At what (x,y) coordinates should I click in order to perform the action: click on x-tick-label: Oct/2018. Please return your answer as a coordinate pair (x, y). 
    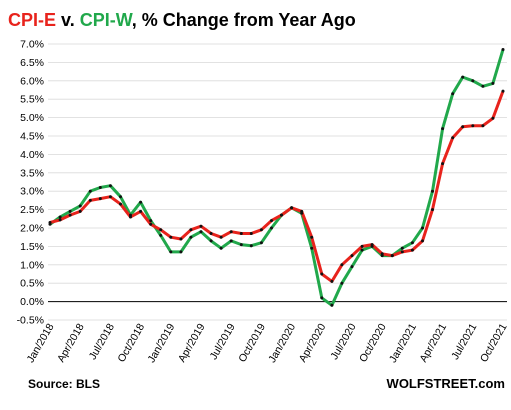
    Looking at the image, I should click on (131, 342).